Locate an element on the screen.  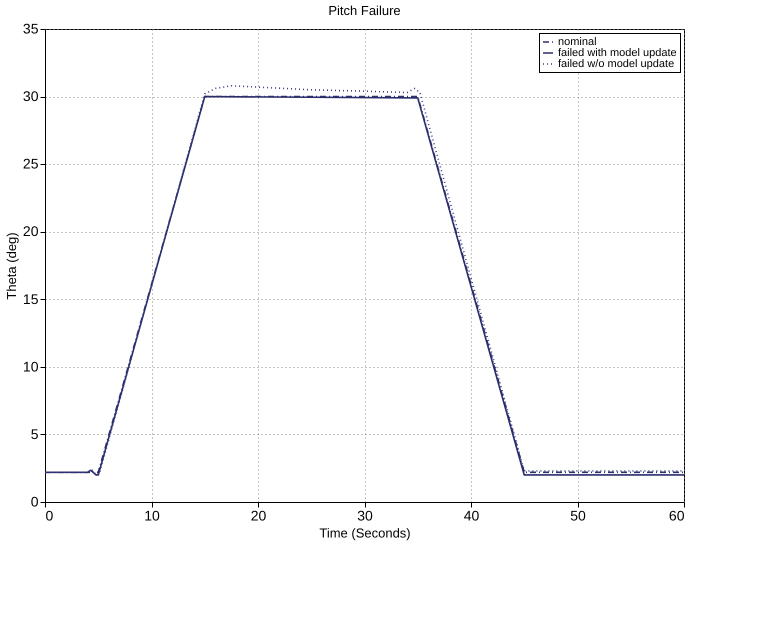
y-tick-label: 35 is located at coordinates (30, 28).